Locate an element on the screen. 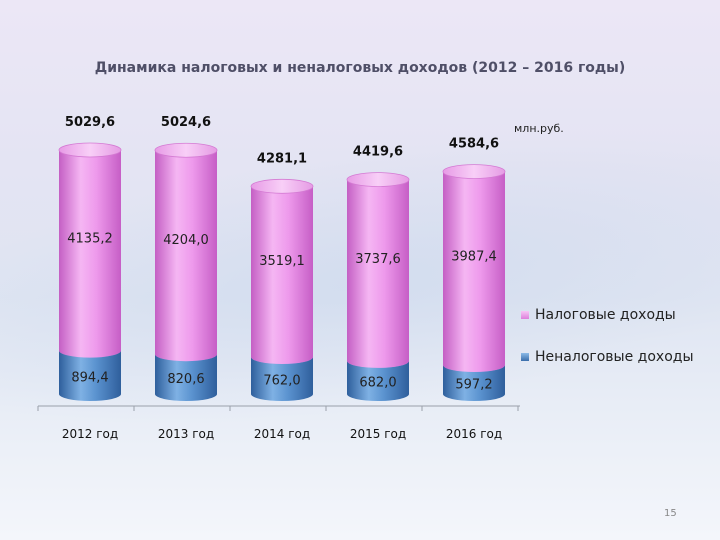 The width and height of the screenshot is (720, 540). nontax-value-label: 820,6 is located at coordinates (185, 379).